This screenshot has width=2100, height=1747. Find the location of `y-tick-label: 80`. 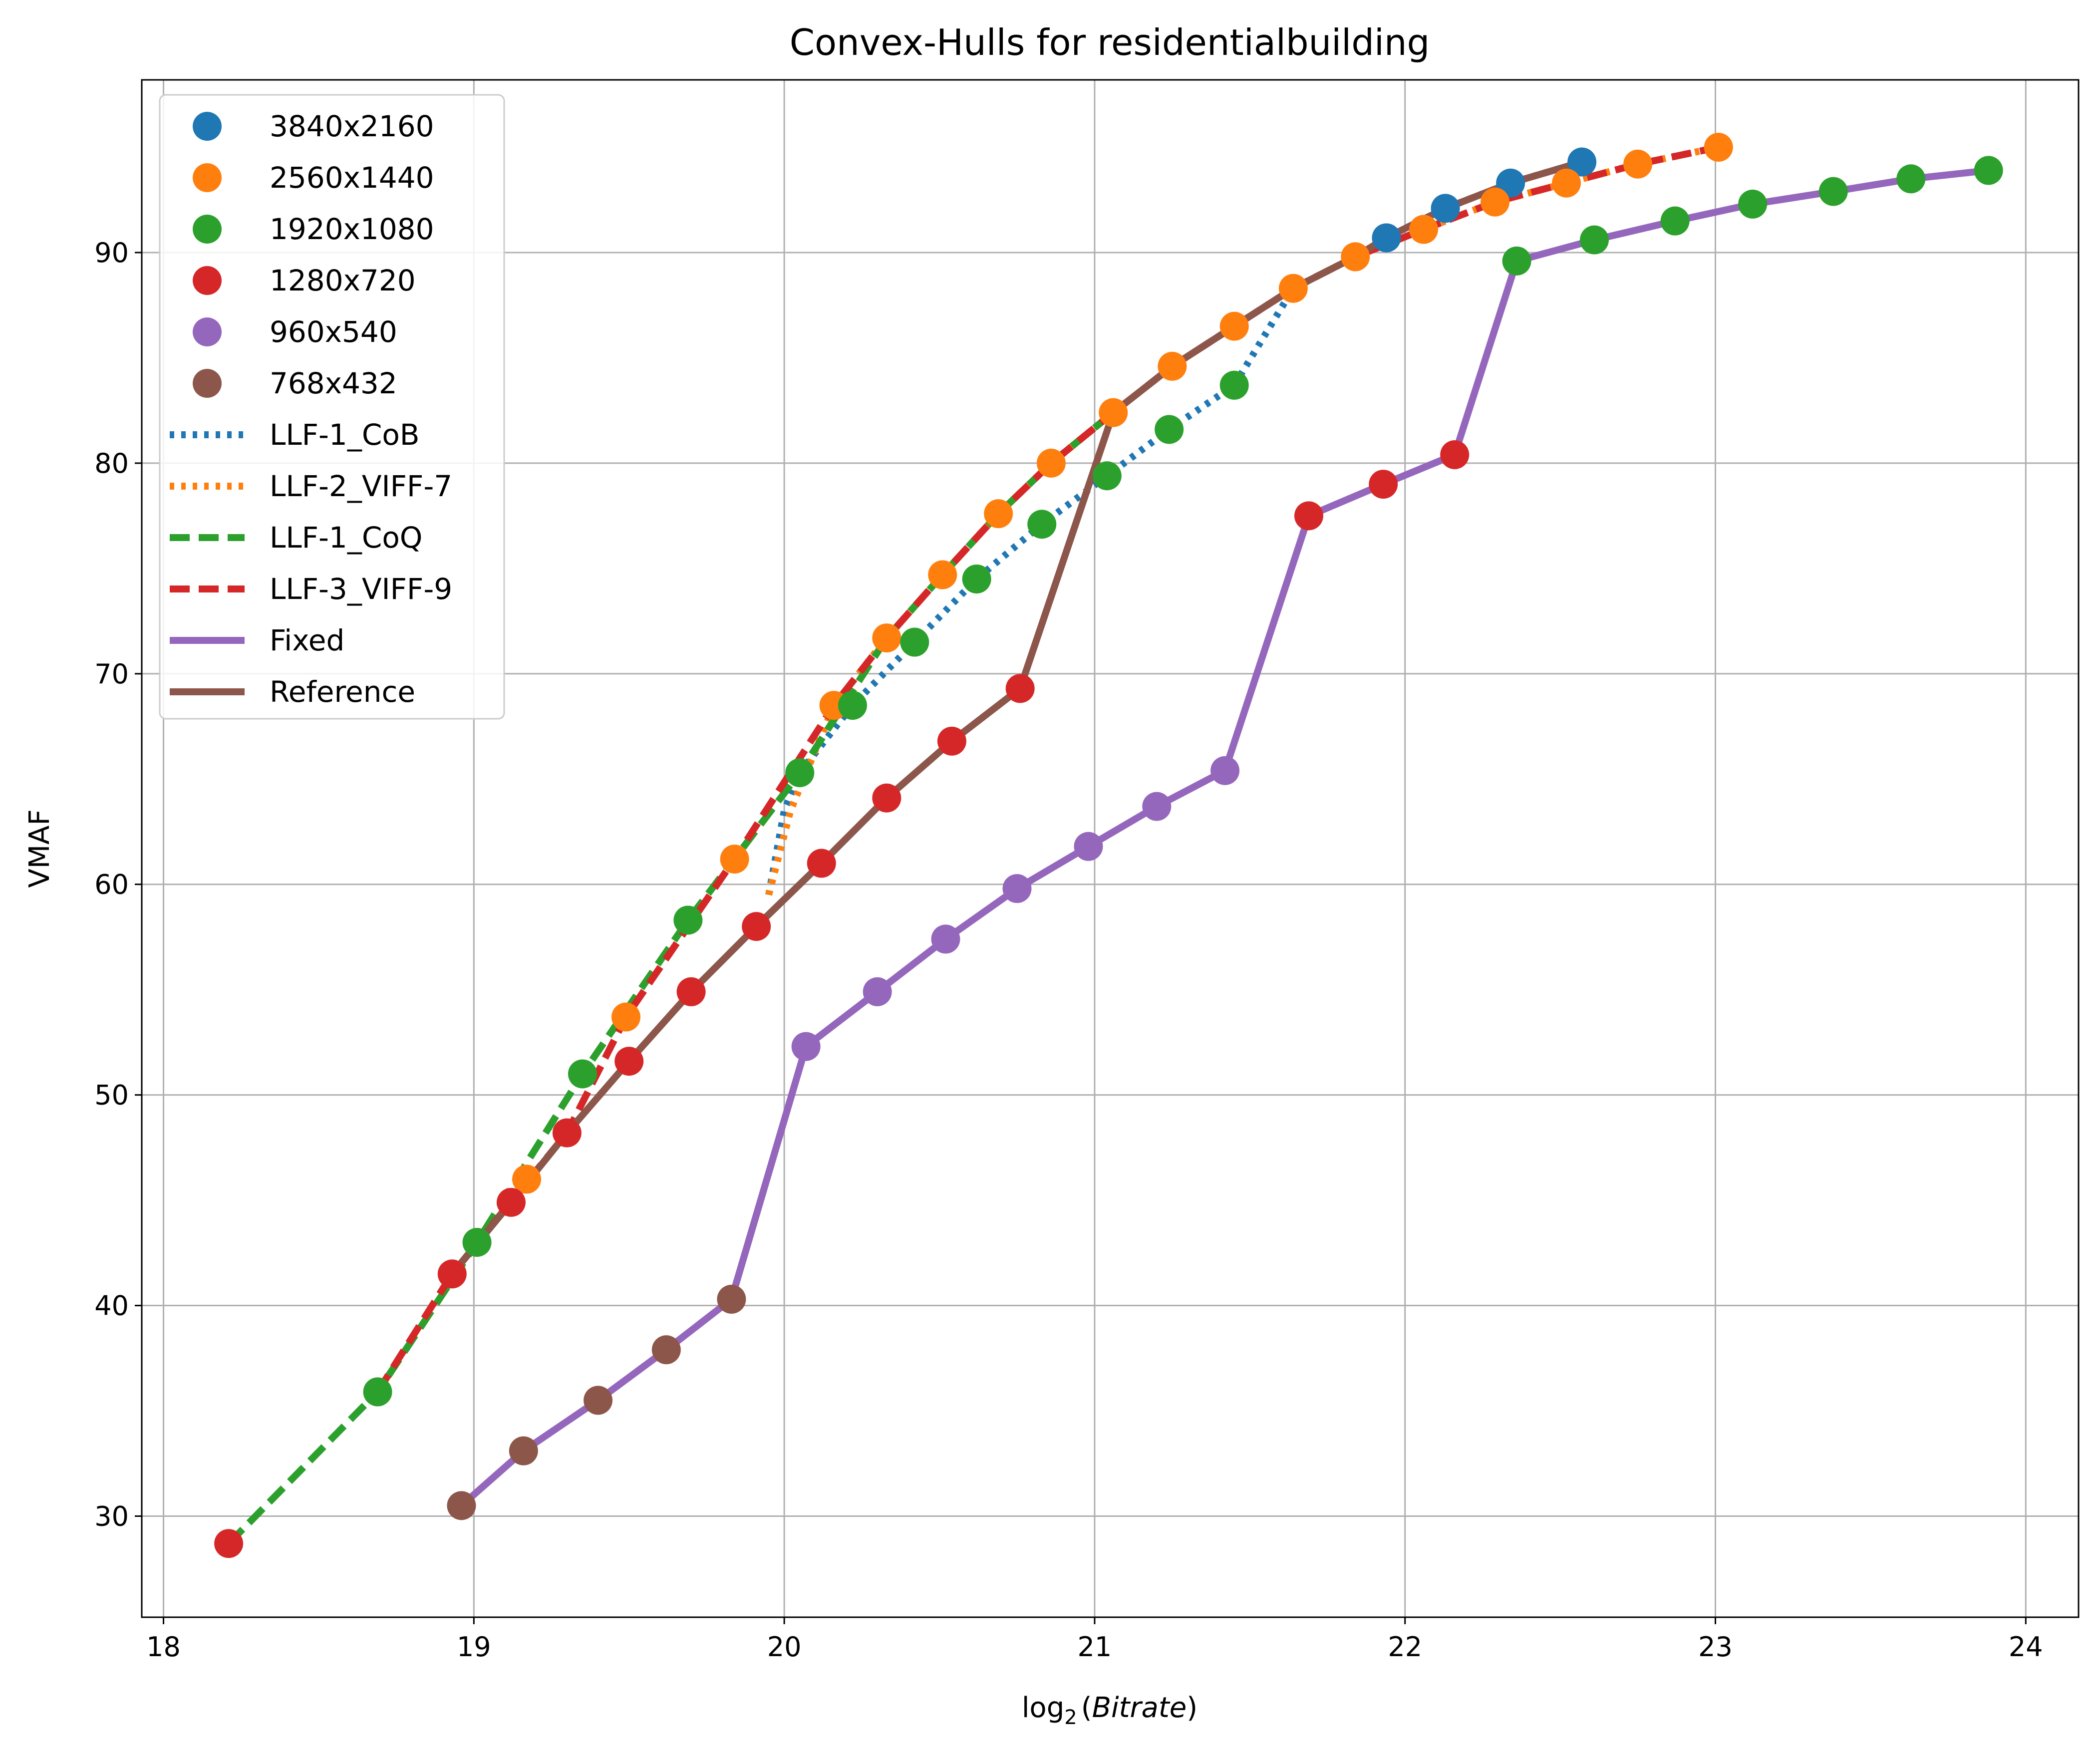

y-tick-label: 80 is located at coordinates (111, 464).